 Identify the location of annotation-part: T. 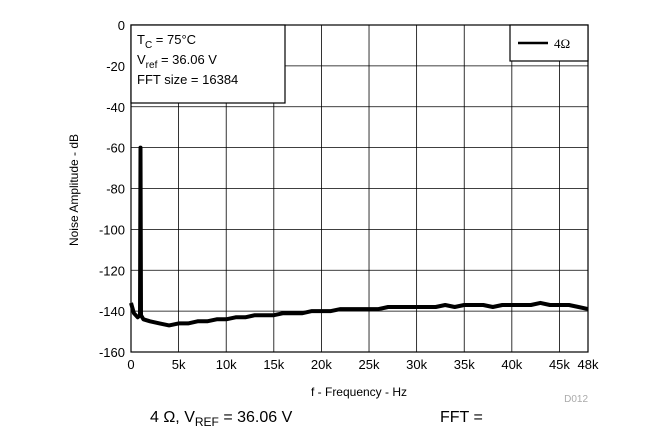
(141, 39).